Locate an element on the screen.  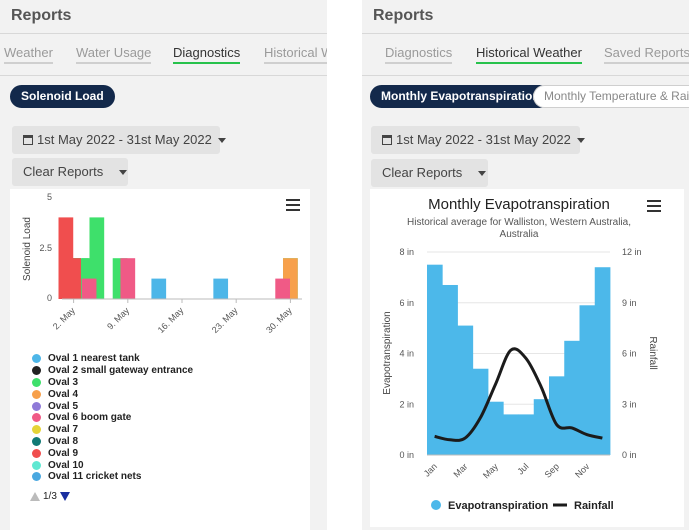
evapotranspiration-step-jan is located at coordinates (435, 359).